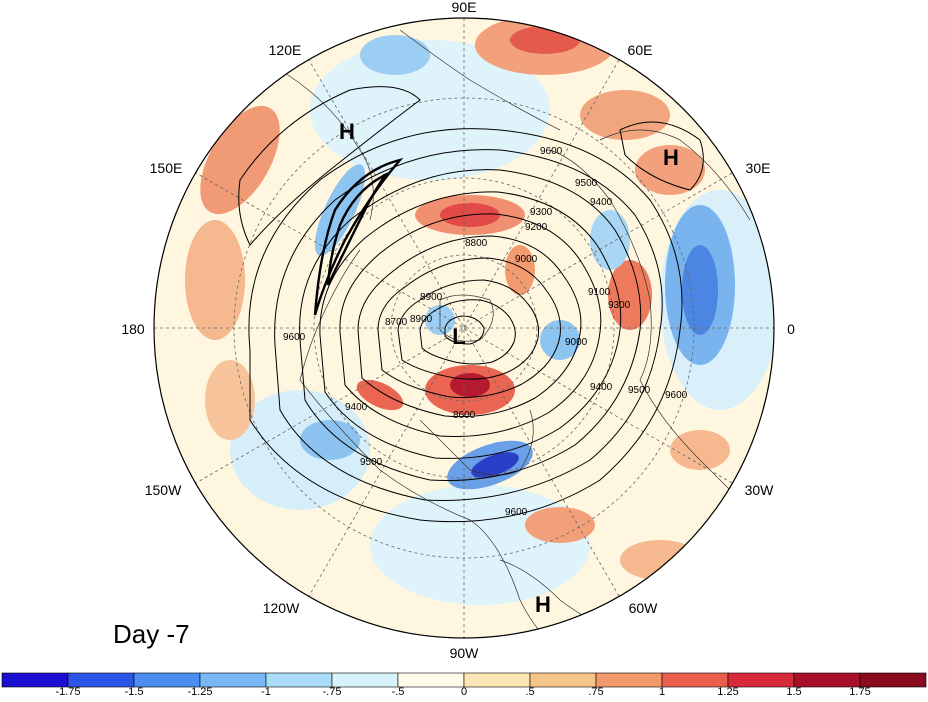 This screenshot has width=928, height=702. Describe the element at coordinates (476, 243) in the screenshot. I see `contour-label: 8800` at that location.